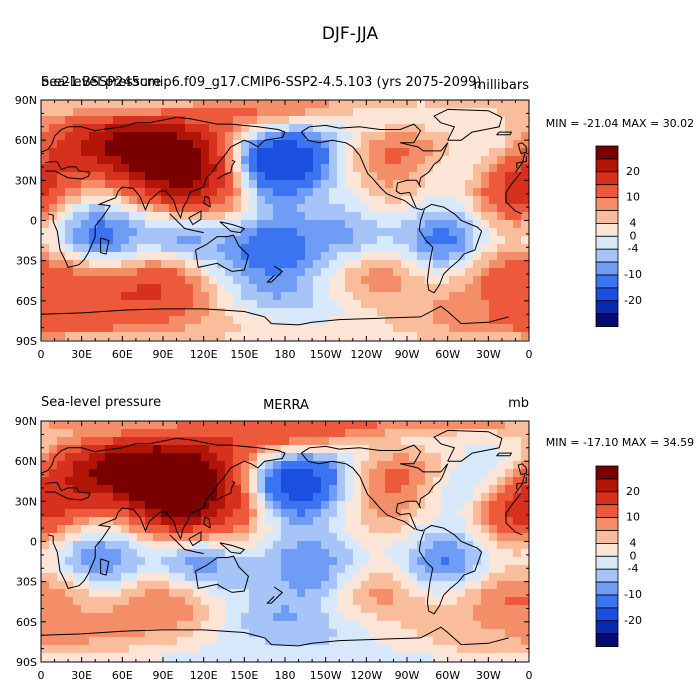 Image resolution: width=700 pixels, height=700 pixels. What do you see at coordinates (607, 191) in the screenshot?
I see `colorbar-box` at bounding box center [607, 191].